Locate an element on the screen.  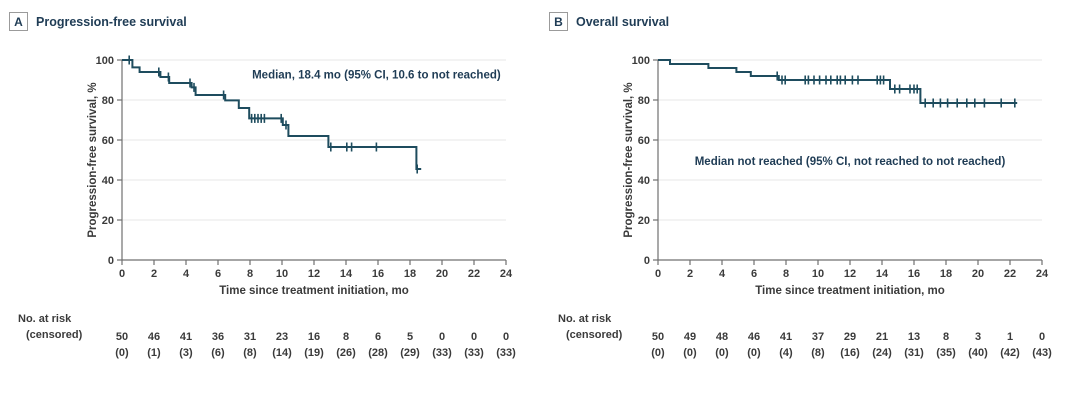
at-risk-count: 1 is located at coordinates (1010, 337).